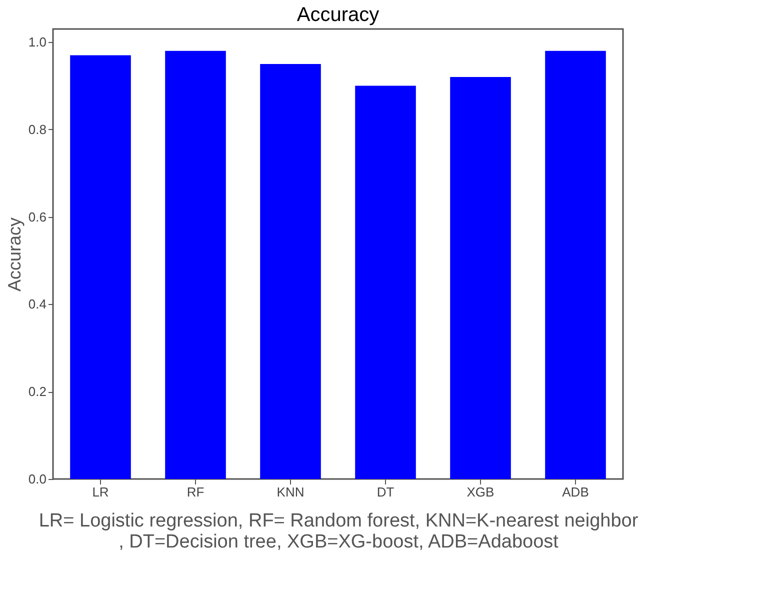 The width and height of the screenshot is (762, 600). What do you see at coordinates (338, 15) in the screenshot?
I see `chart-title: Accuracy` at bounding box center [338, 15].